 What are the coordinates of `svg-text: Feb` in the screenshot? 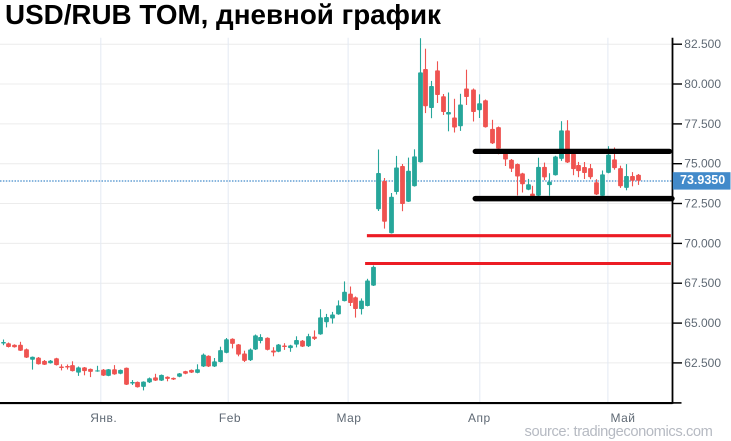 It's located at (230, 418).